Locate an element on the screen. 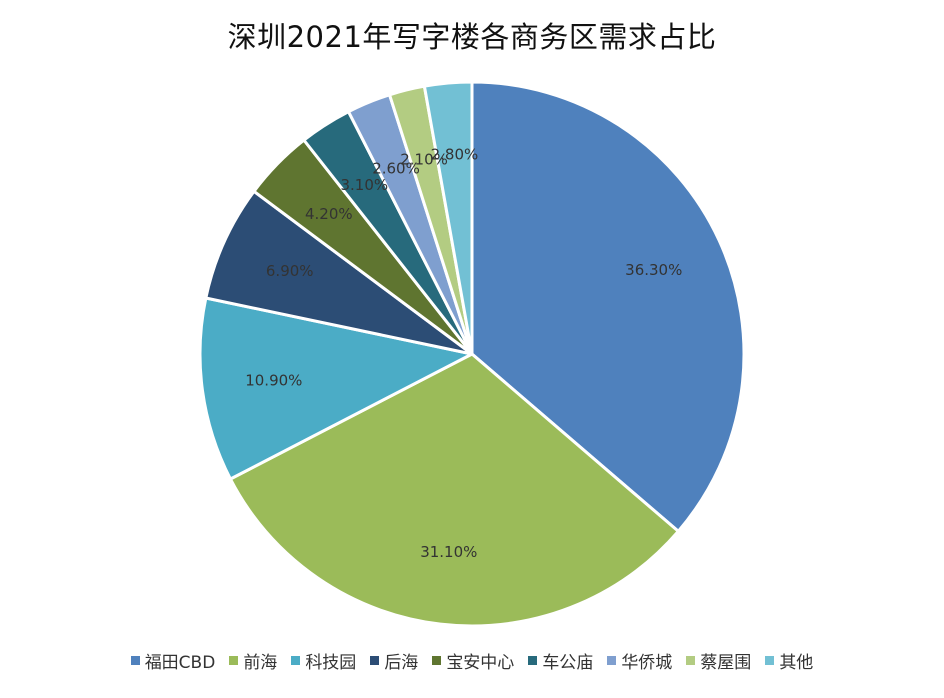  legend-item-5: 车公庙 is located at coordinates (560, 660).